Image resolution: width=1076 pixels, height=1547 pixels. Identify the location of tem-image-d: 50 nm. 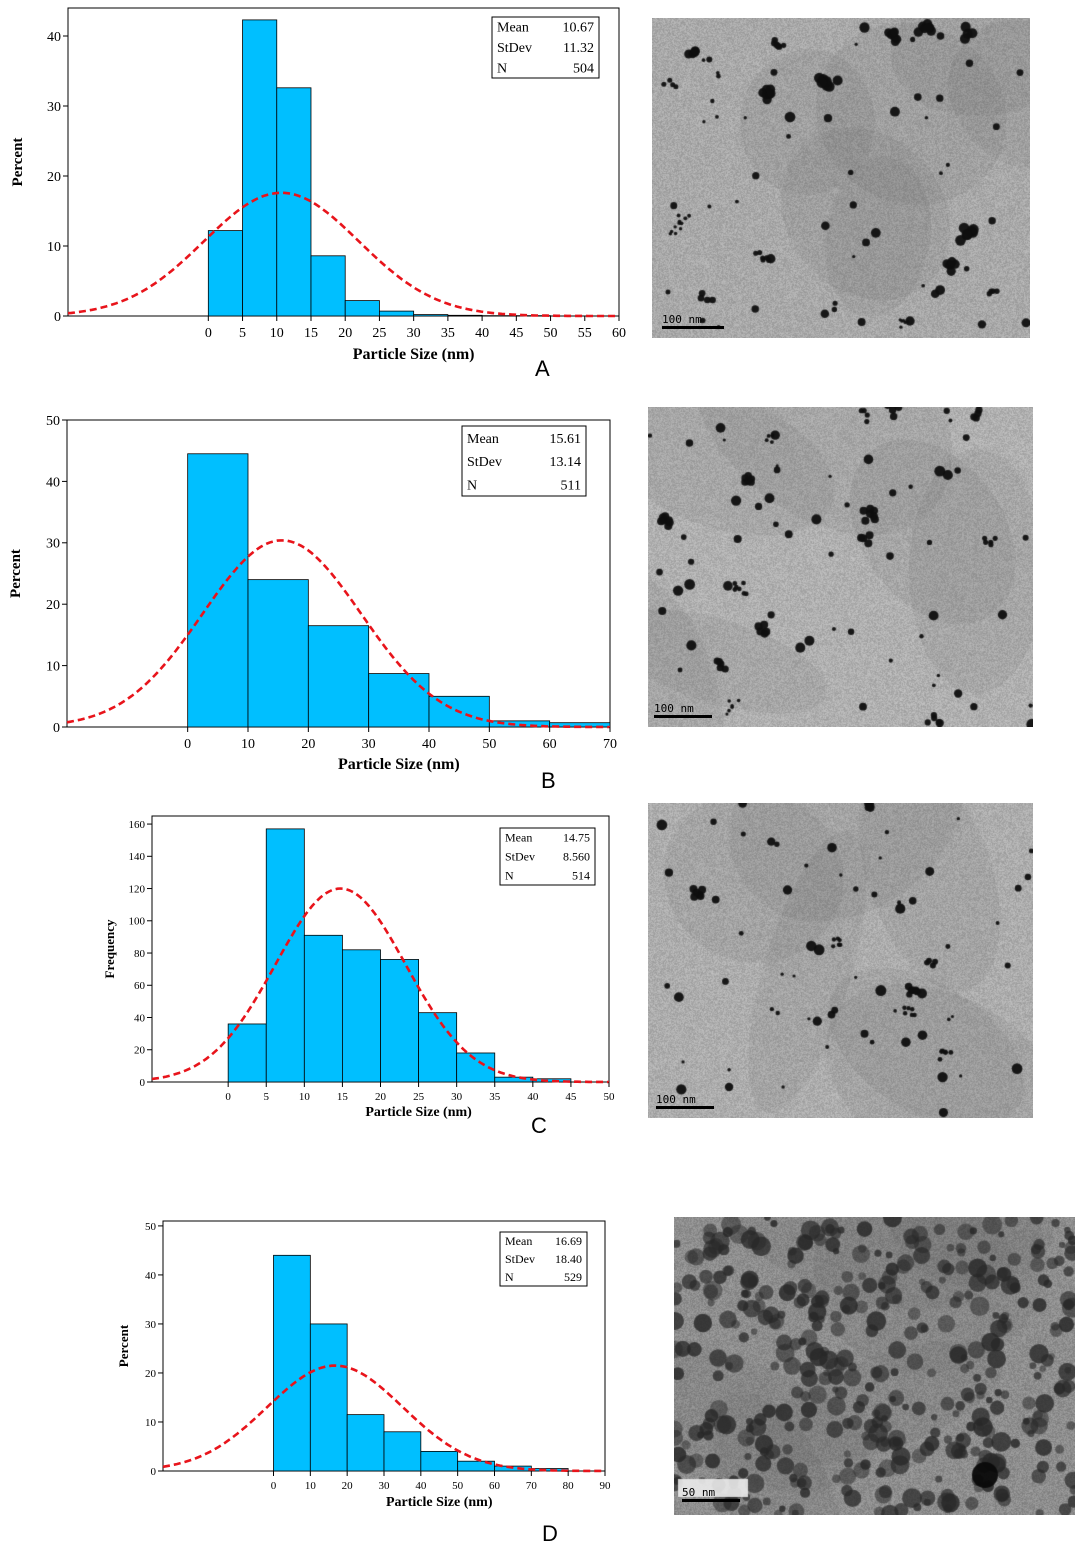
(874, 1366).